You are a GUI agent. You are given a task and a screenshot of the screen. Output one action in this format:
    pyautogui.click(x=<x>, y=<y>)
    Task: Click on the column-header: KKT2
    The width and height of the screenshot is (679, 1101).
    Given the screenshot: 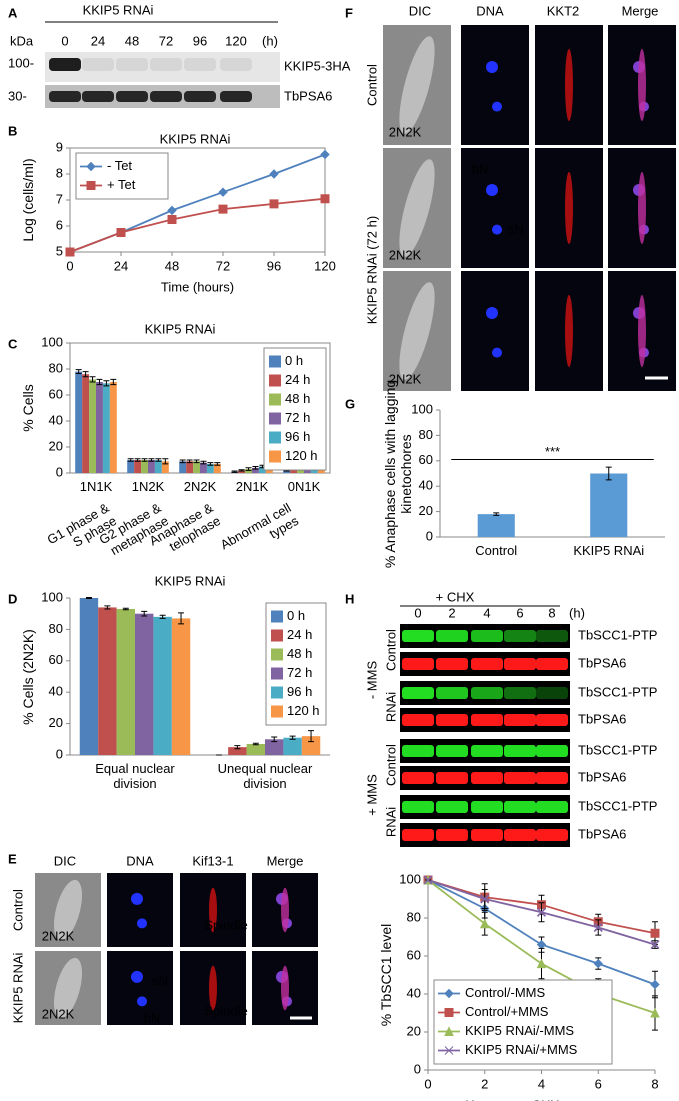 What is the action you would take?
    pyautogui.click(x=563, y=10)
    